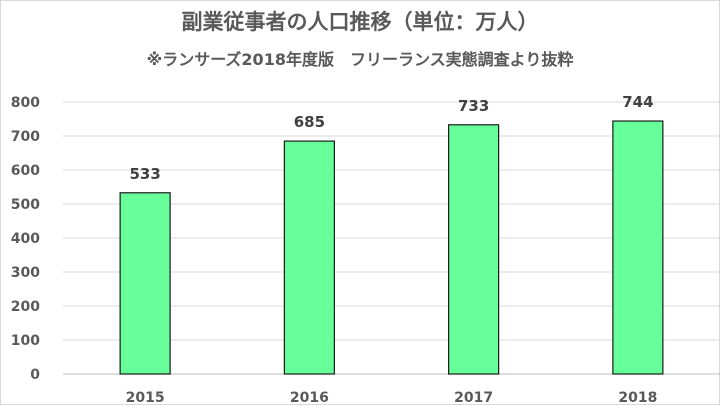  Describe the element at coordinates (25, 307) in the screenshot. I see `y-tick-label: 200` at that location.